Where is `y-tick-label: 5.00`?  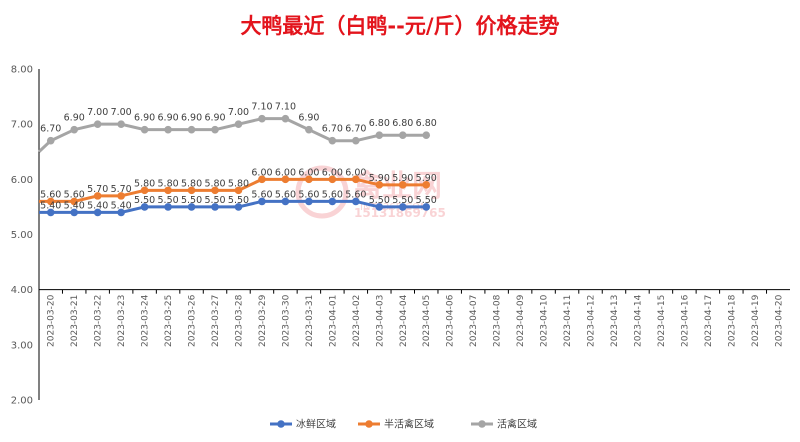 y-tick-label: 5.00 is located at coordinates (22, 235).